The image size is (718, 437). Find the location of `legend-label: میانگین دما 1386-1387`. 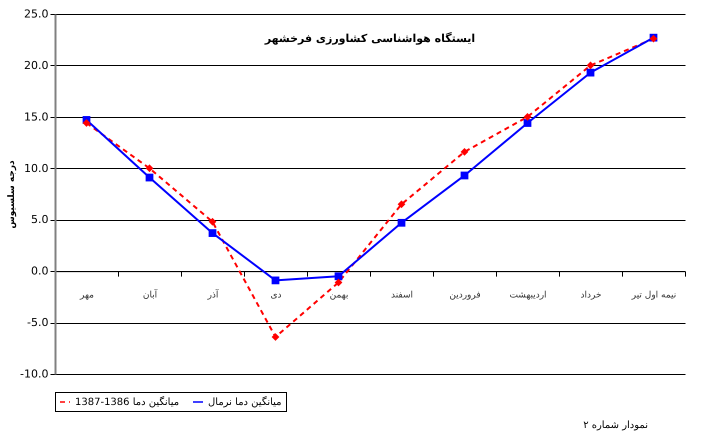

legend-label: میانگین دما 1386-1387 is located at coordinates (127, 402).